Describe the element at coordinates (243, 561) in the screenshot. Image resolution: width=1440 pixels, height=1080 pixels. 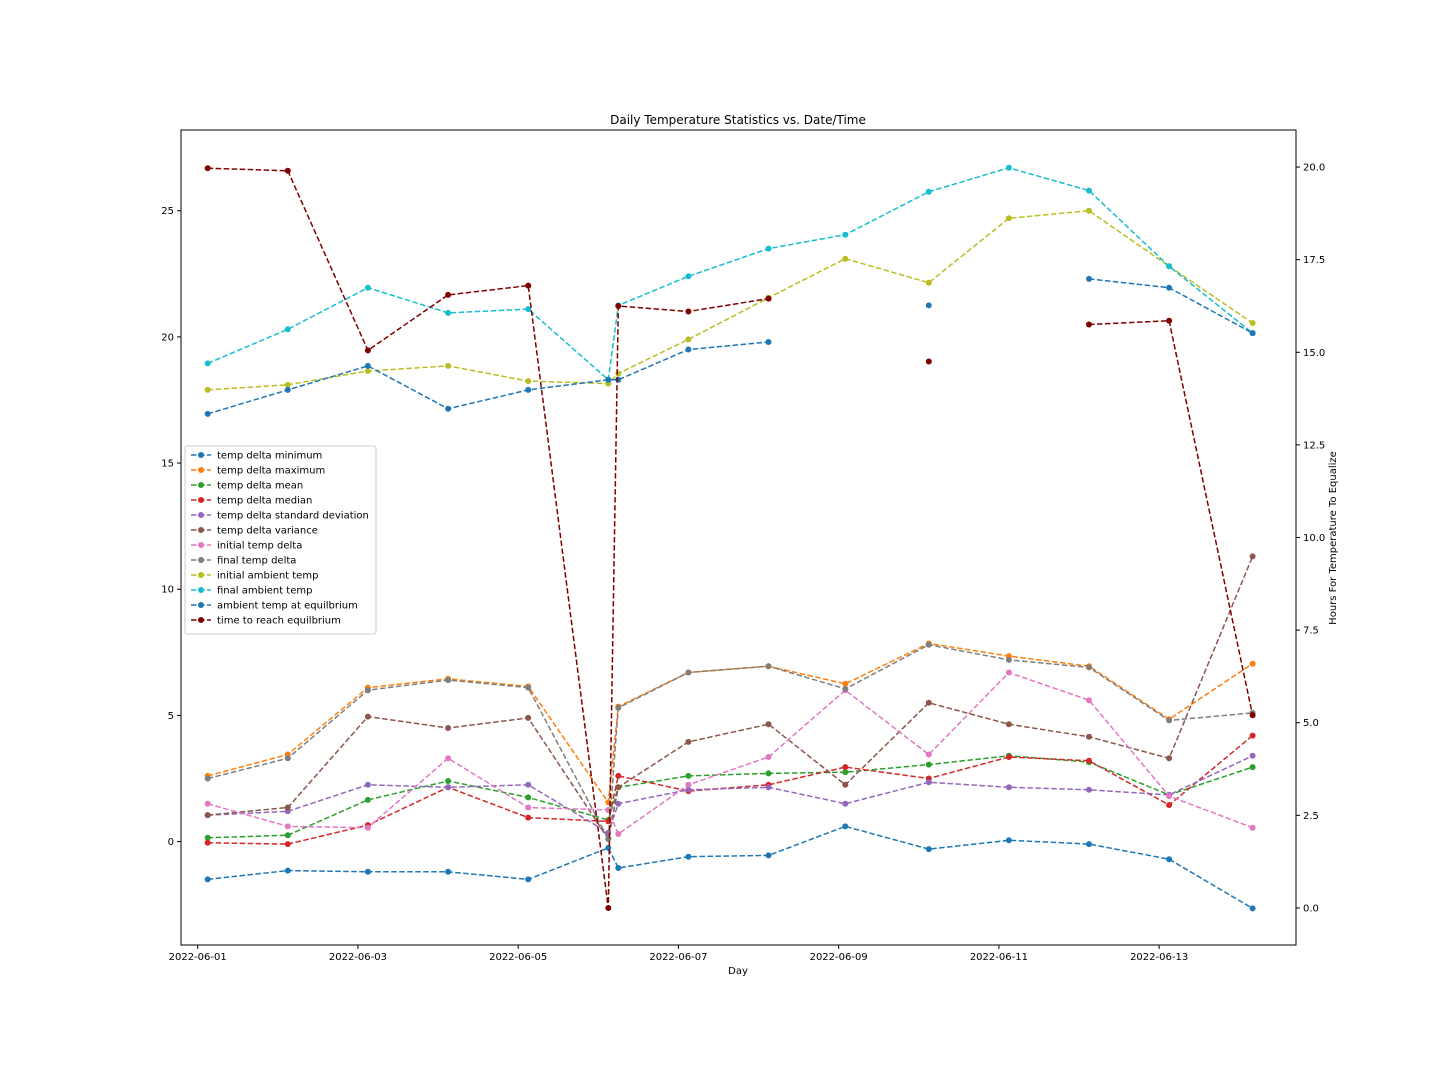
I see `legend-entry: final temp delta` at that location.